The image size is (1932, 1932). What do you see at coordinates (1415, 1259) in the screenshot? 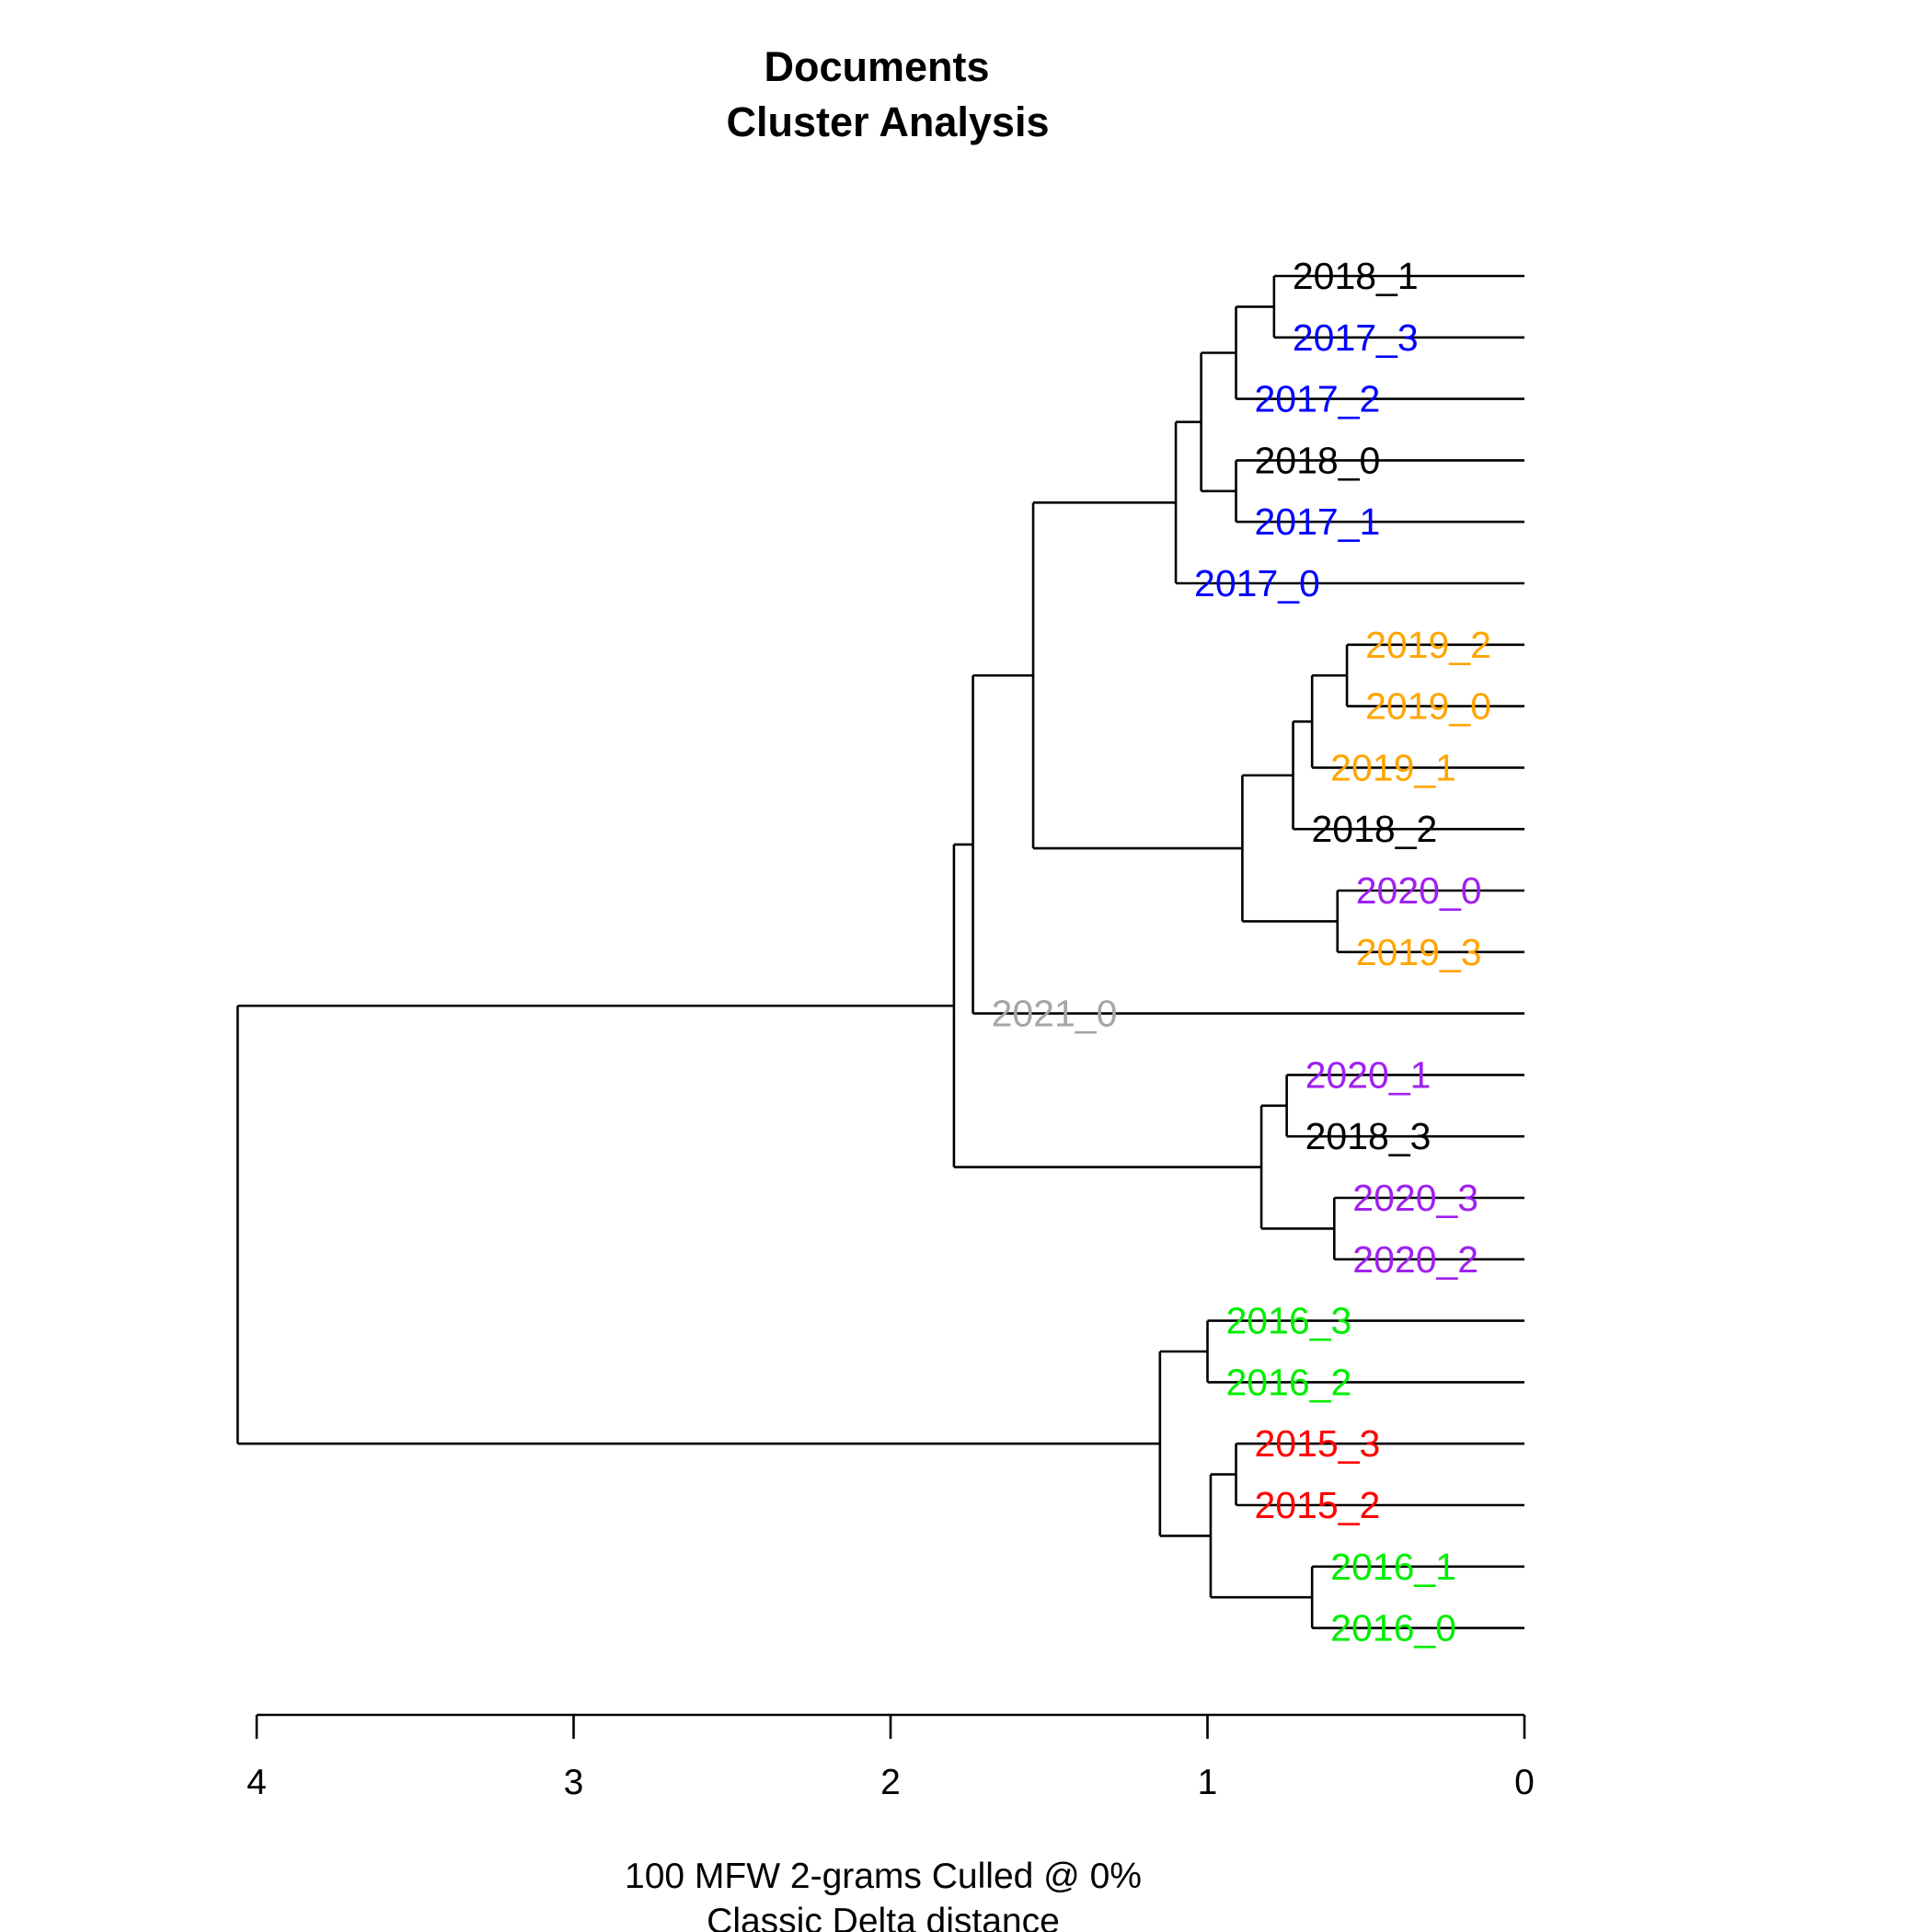
I see `leaf-label: 2020_2` at bounding box center [1415, 1259].